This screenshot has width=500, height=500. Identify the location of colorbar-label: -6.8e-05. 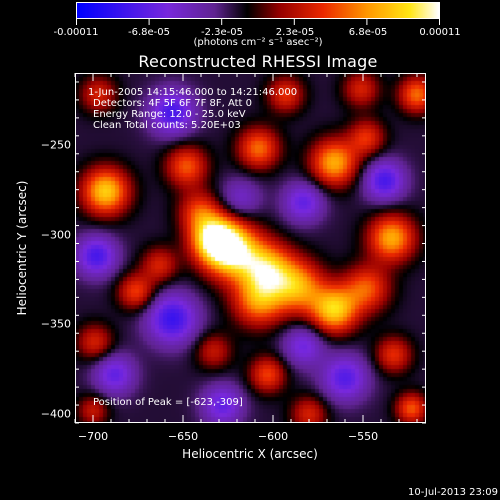
(149, 32).